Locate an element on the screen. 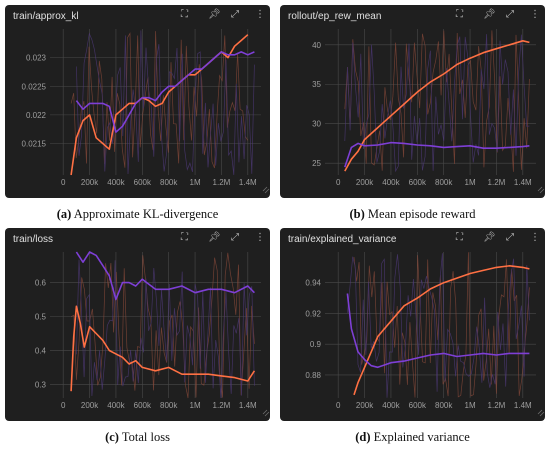  caption-text: Mean episode reward is located at coordinates (421, 214).